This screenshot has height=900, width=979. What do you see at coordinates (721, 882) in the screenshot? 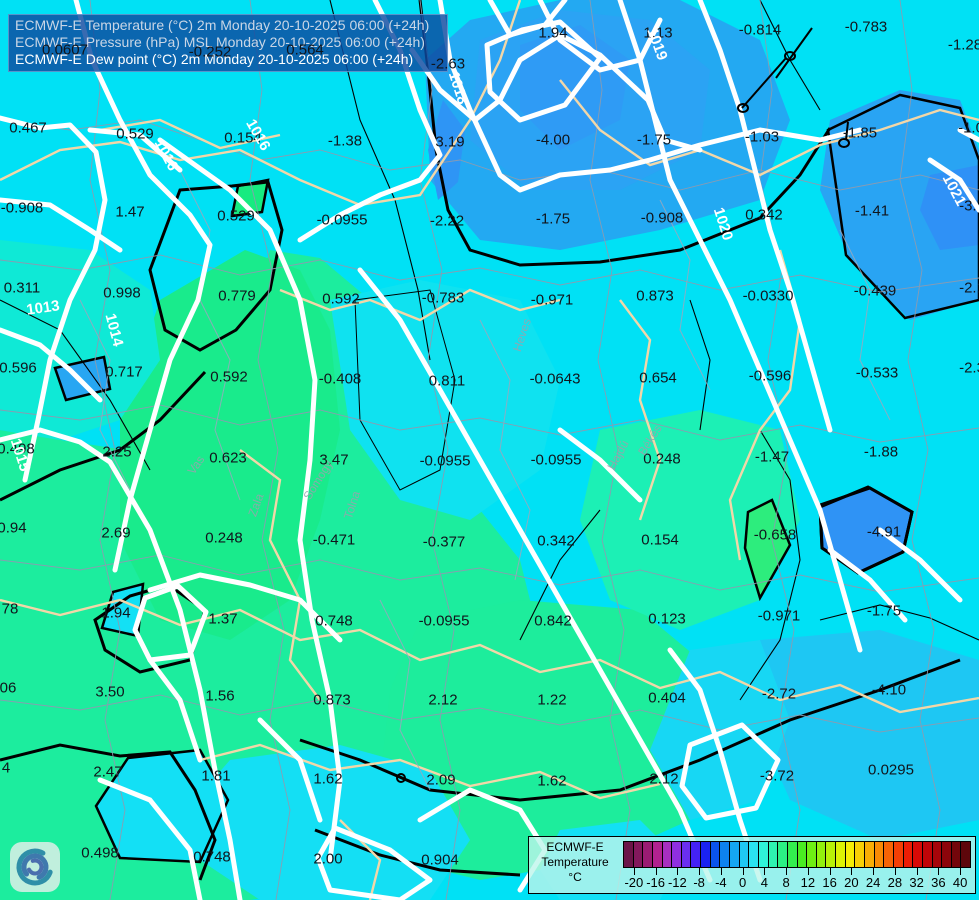
I see `colorbar-tick-label: -4` at bounding box center [721, 882].